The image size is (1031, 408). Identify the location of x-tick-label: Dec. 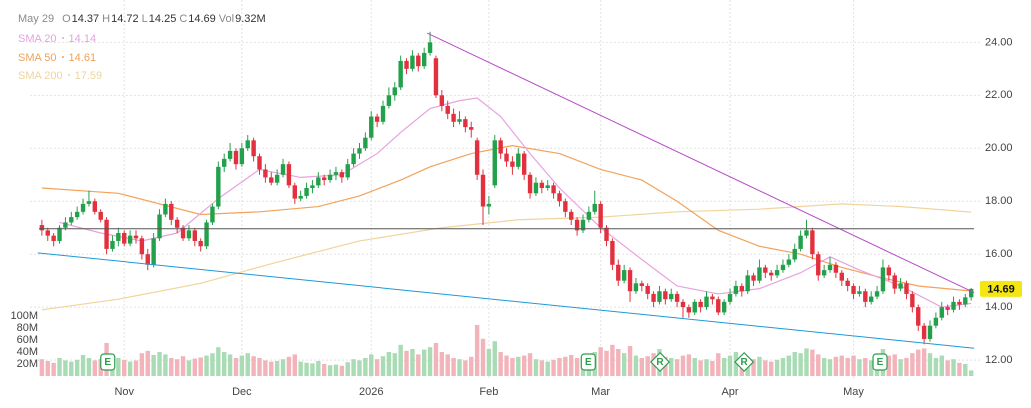
(242, 392).